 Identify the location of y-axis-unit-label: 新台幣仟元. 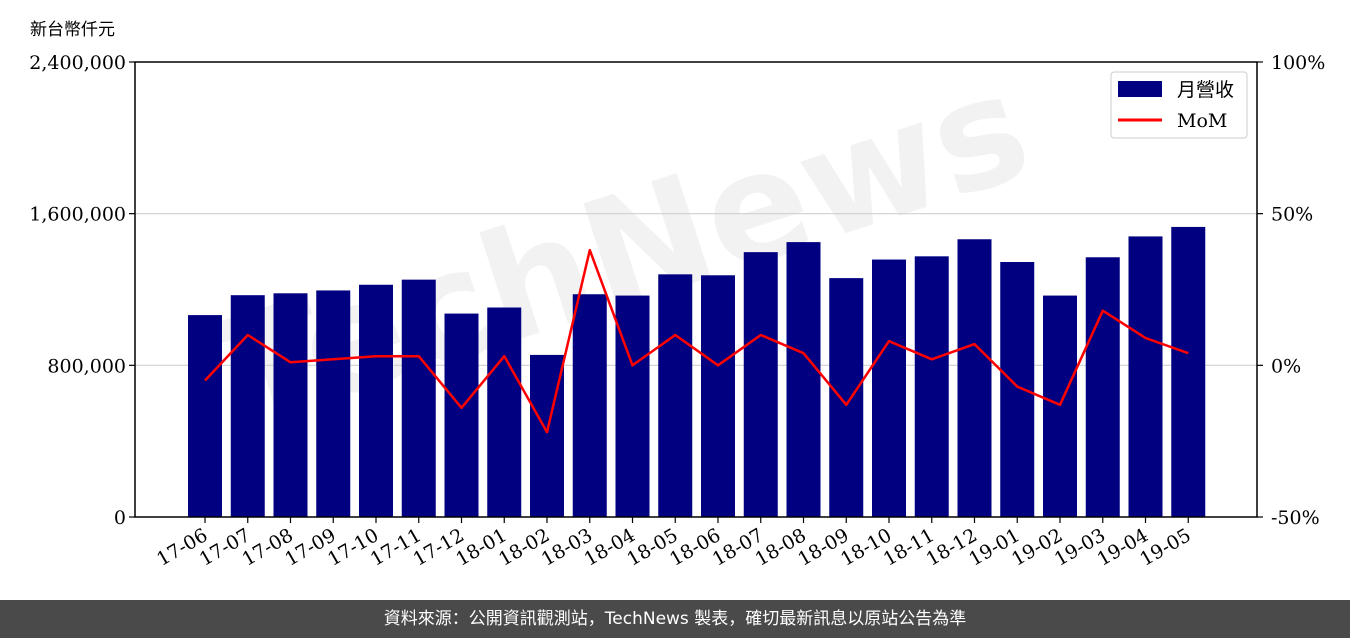
(72, 30).